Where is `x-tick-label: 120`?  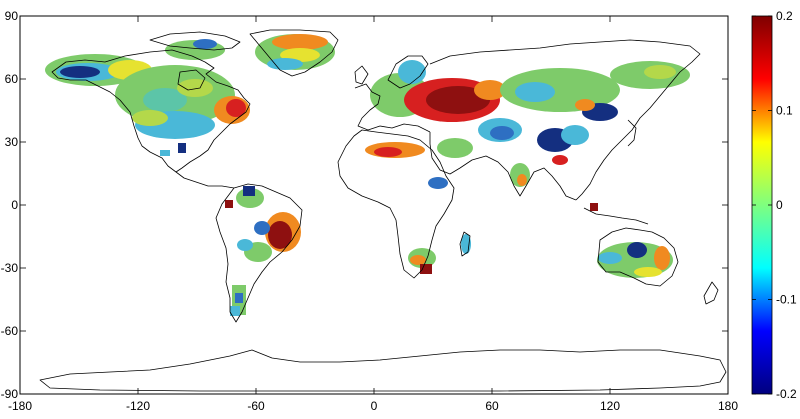 x-tick-label: 120 is located at coordinates (610, 406).